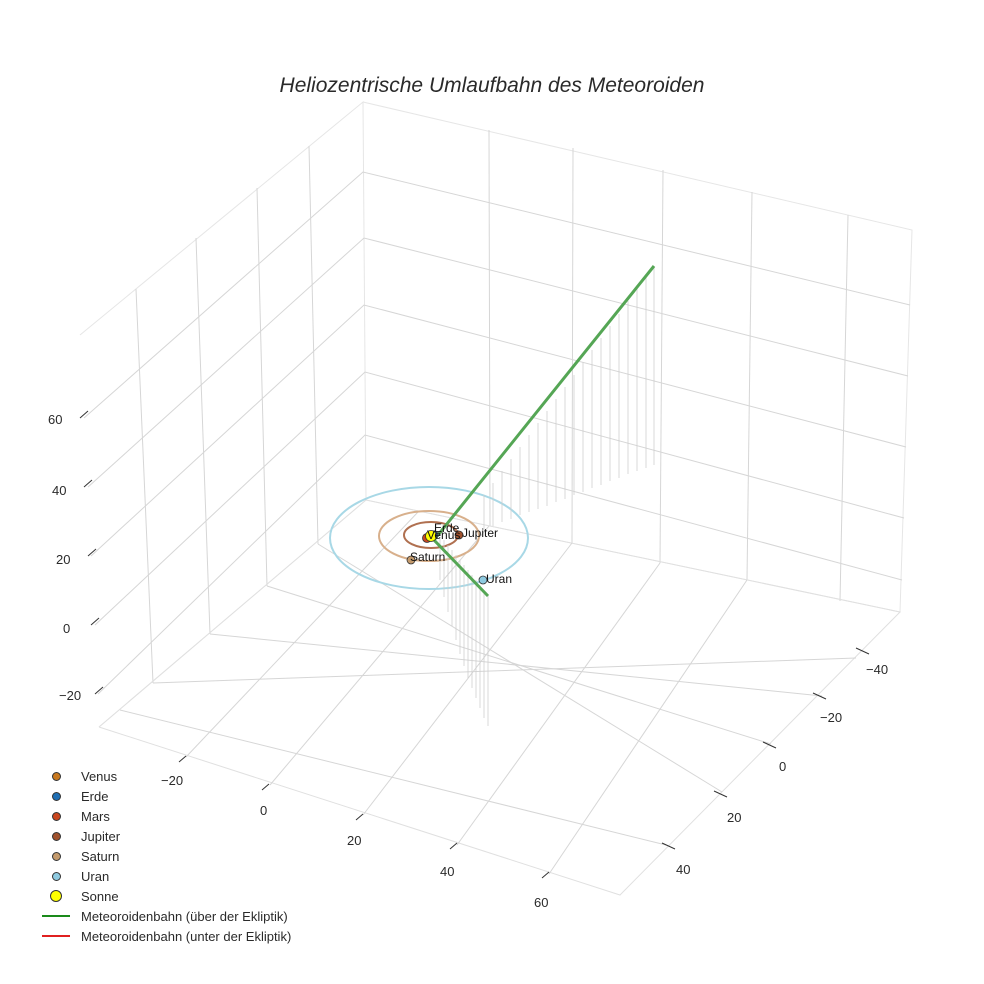  What do you see at coordinates (165, 836) in the screenshot?
I see `legend-item-jupiter: Jupiter` at bounding box center [165, 836].